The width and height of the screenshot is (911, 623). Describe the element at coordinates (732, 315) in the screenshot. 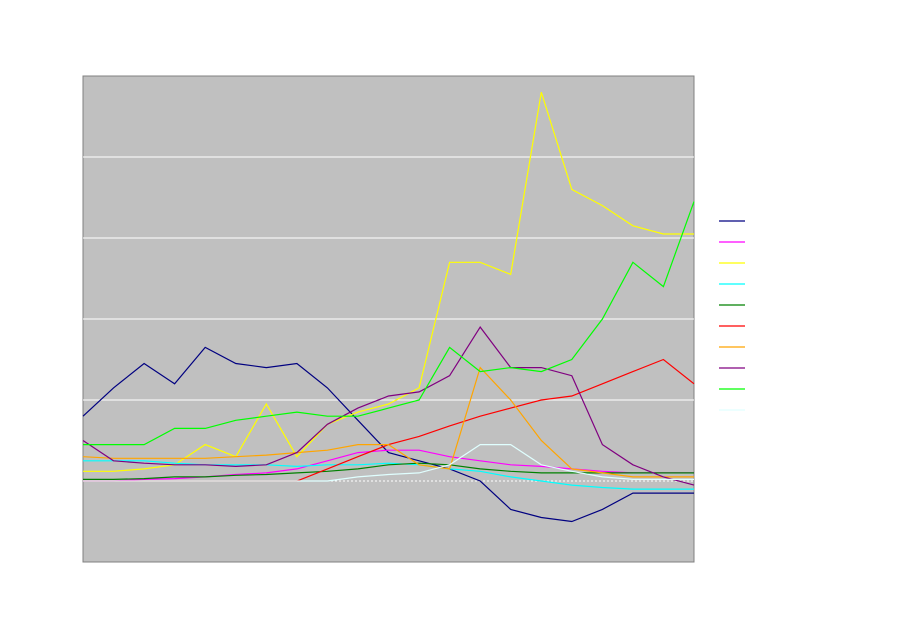

I see `legend` at that location.